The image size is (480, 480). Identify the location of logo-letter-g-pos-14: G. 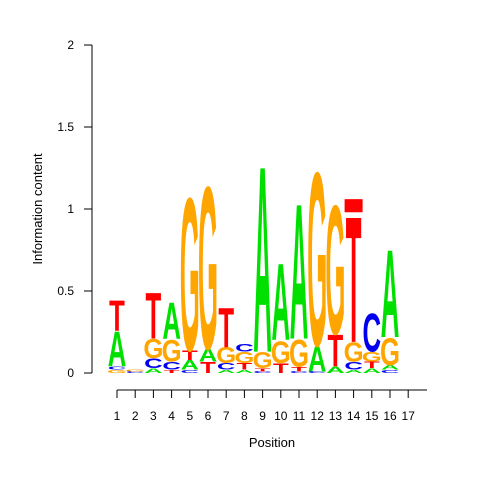
(354, 352).